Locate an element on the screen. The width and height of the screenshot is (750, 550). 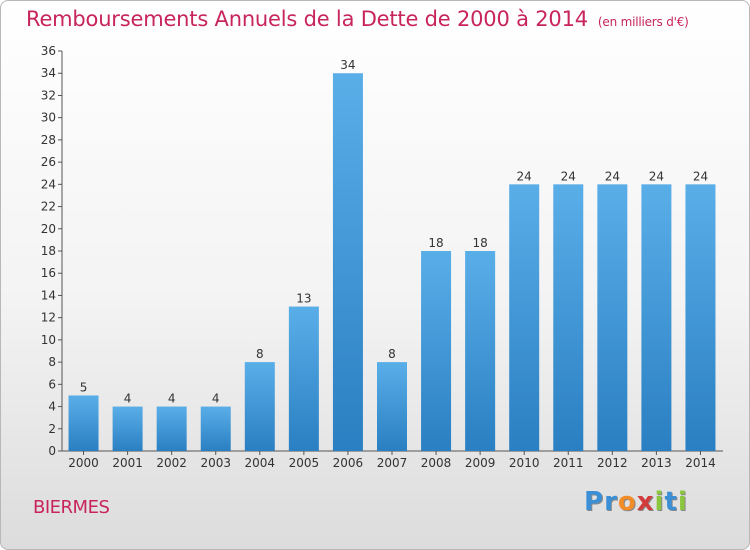
y-tick-label: 4 is located at coordinates (52, 407).